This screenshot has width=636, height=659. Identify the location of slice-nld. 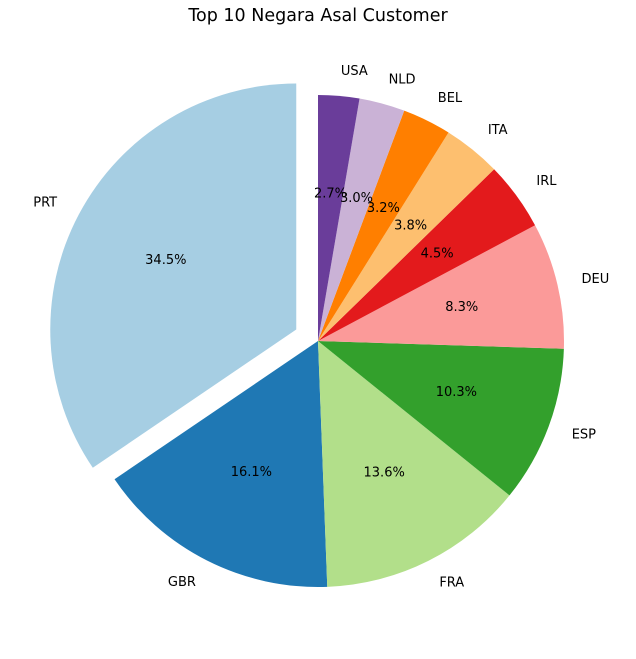
(361, 219).